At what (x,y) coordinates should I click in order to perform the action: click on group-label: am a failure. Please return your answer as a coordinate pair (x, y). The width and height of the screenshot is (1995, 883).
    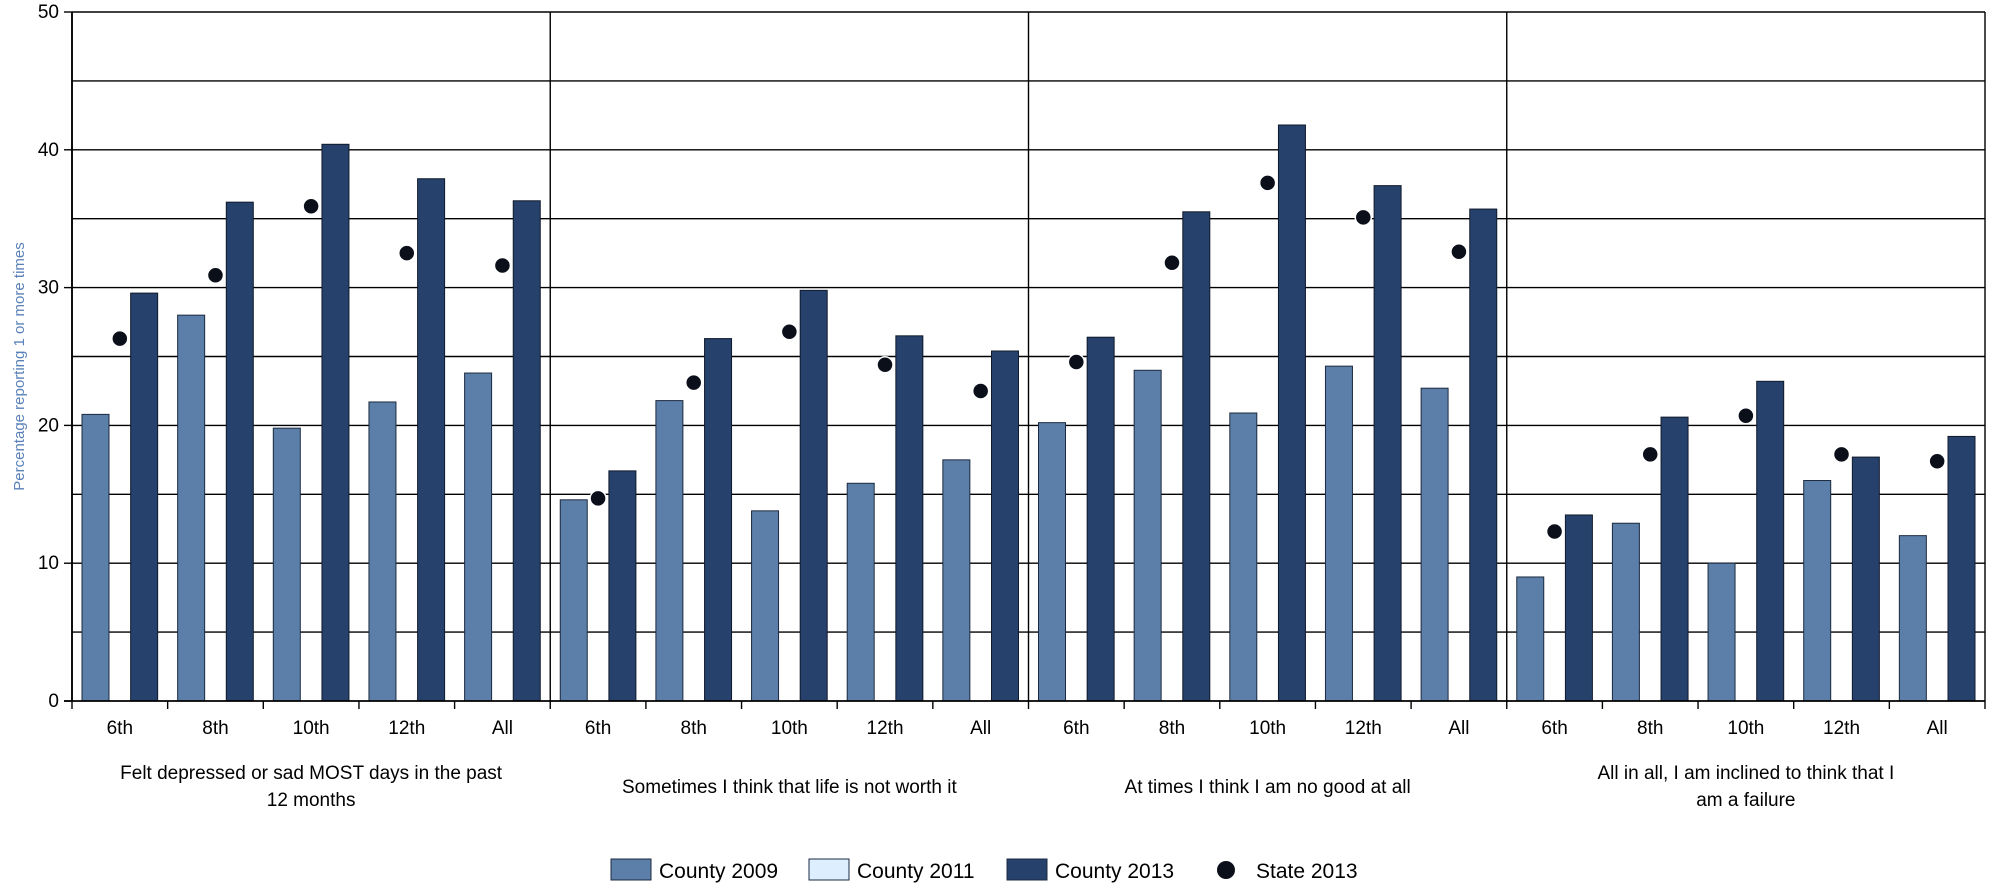
    Looking at the image, I should click on (1745, 800).